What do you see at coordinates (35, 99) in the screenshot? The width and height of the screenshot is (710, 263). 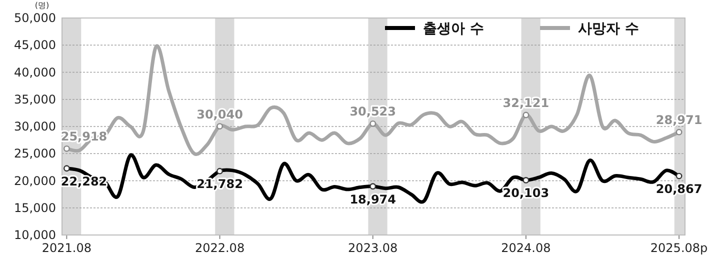 I see `y-tick-label: 35,000` at bounding box center [35, 99].